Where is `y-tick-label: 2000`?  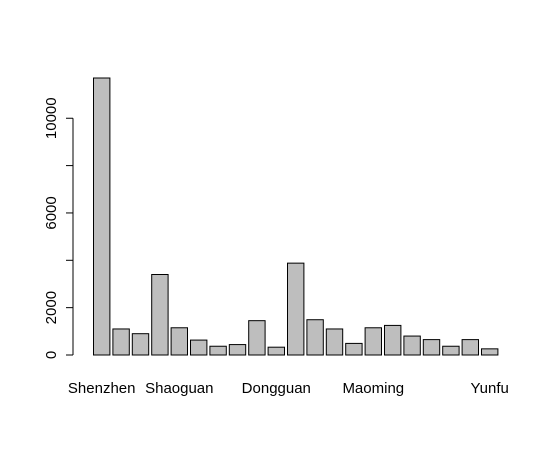 y-tick-label: 2000 is located at coordinates (51, 307).